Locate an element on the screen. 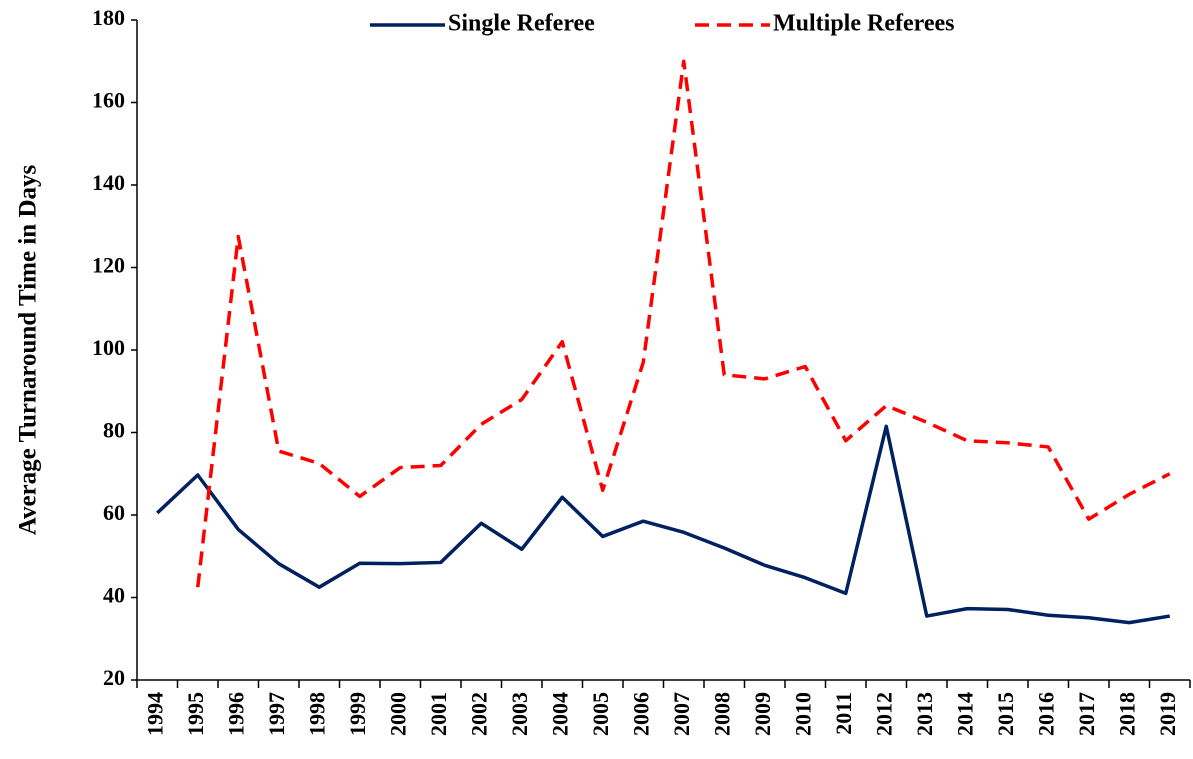 Image resolution: width=1193 pixels, height=759 pixels. x-tick-label: 2017 is located at coordinates (1086, 714).